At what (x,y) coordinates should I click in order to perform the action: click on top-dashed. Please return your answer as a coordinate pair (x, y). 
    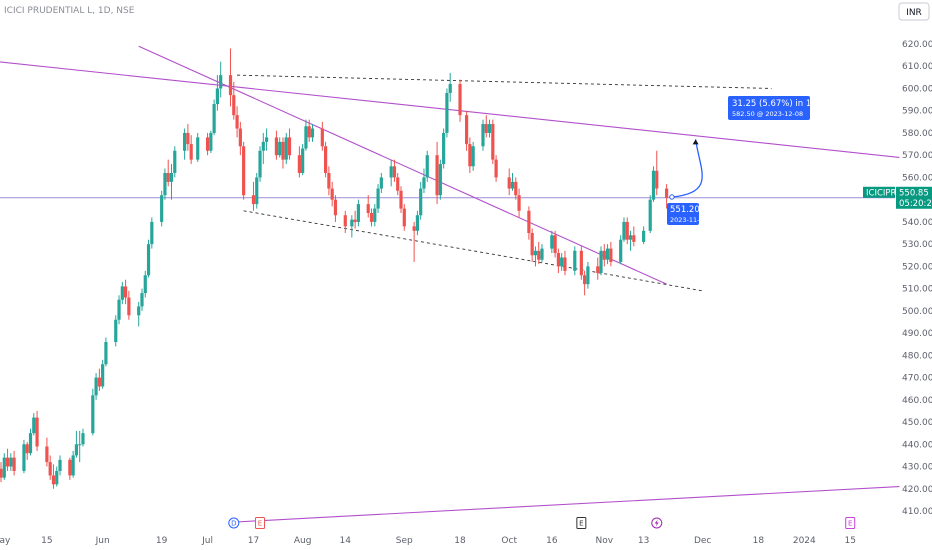
    Looking at the image, I should click on (504, 81).